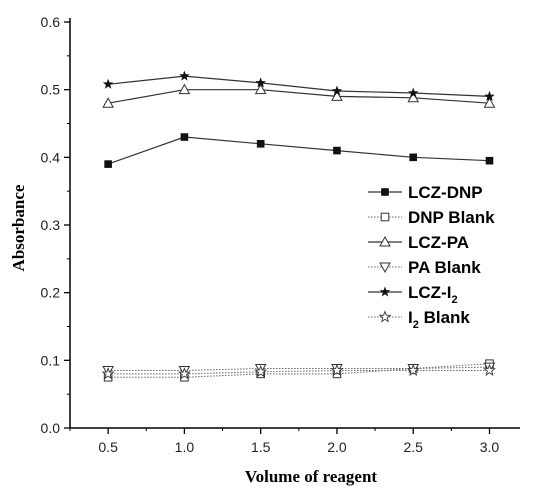  Describe the element at coordinates (433, 294) in the screenshot. I see `legend-label: LCZ-I2` at that location.